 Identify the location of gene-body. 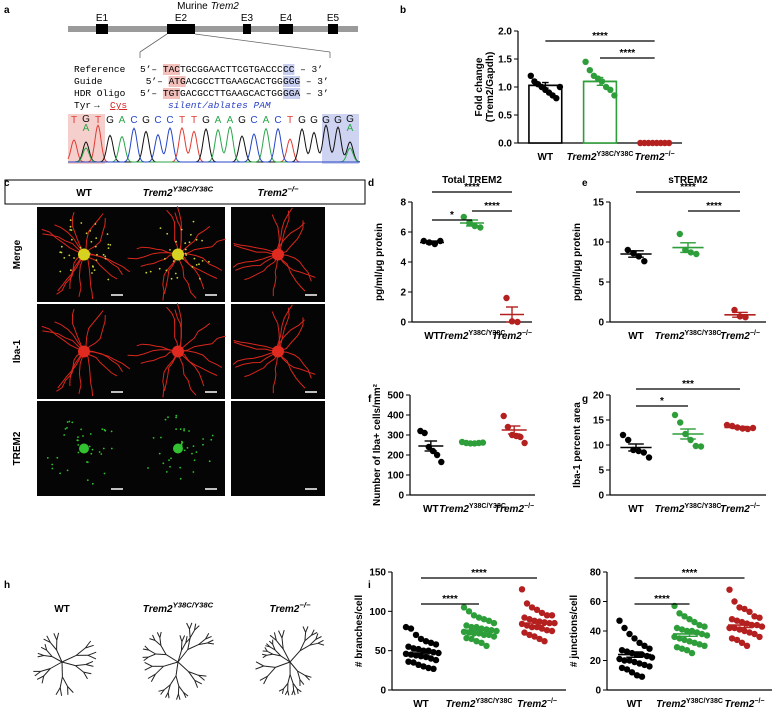
(213, 29).